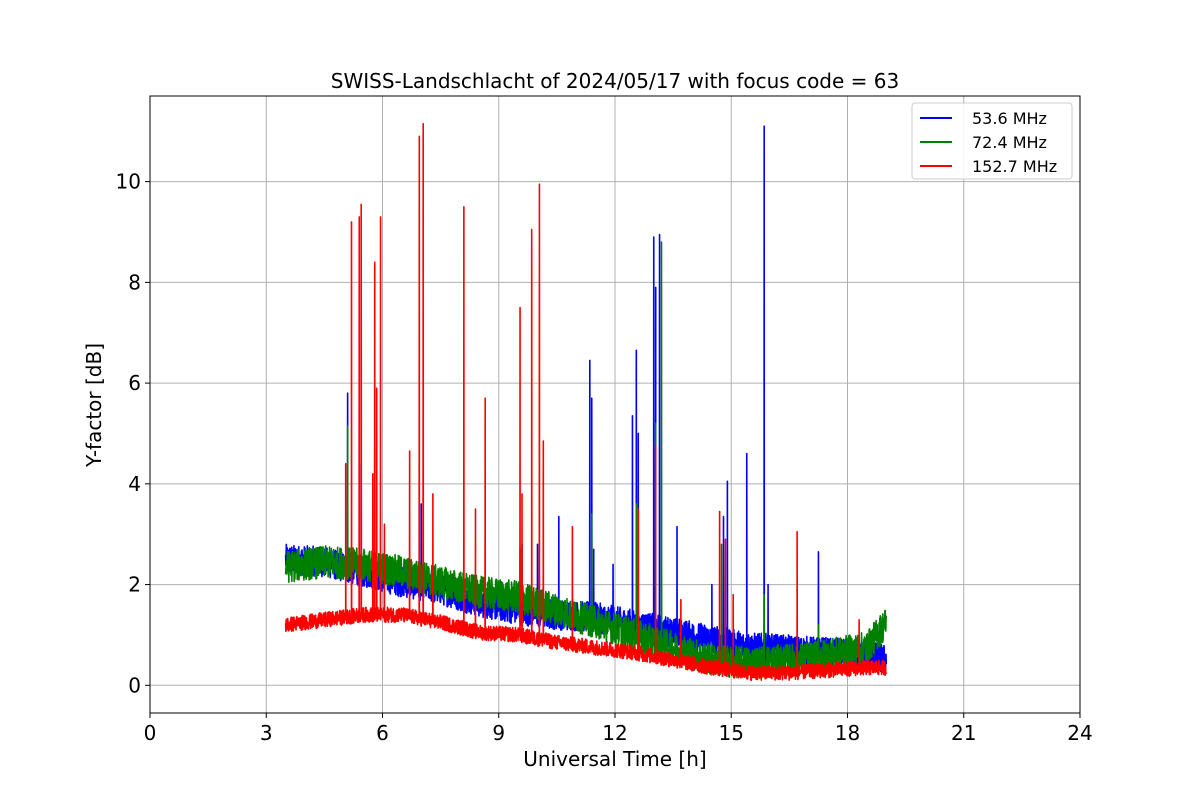  Describe the element at coordinates (1014, 166) in the screenshot. I see `legend-entry-label: 152.7 MHz` at that location.